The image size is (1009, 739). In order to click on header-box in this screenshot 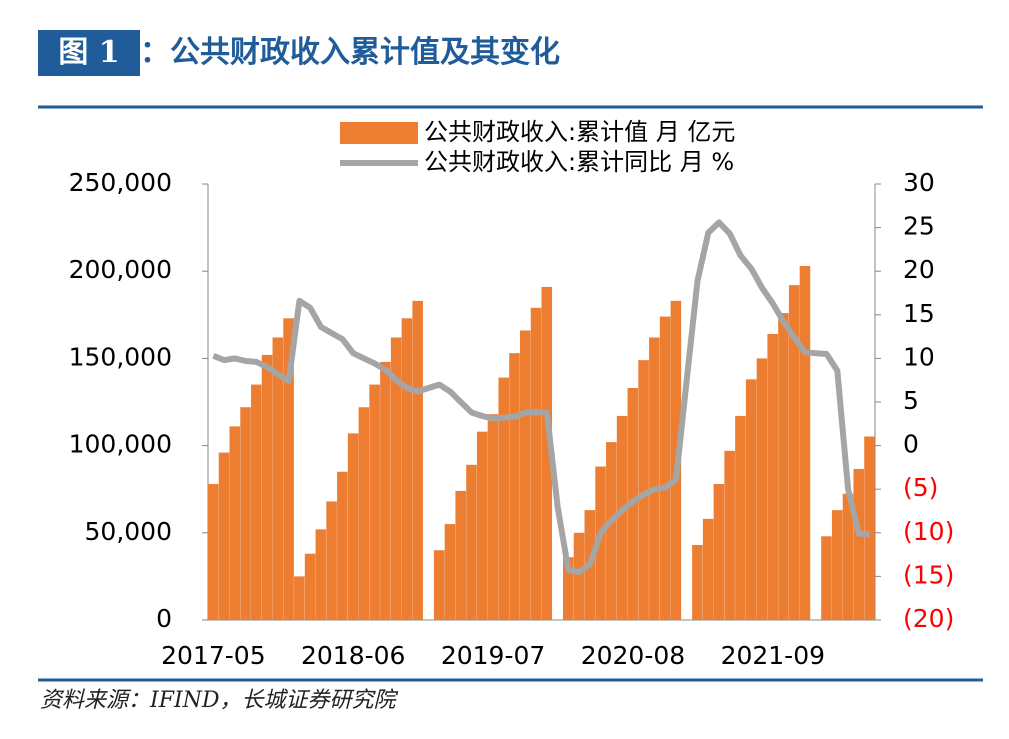, I will do `click(89, 53)`.